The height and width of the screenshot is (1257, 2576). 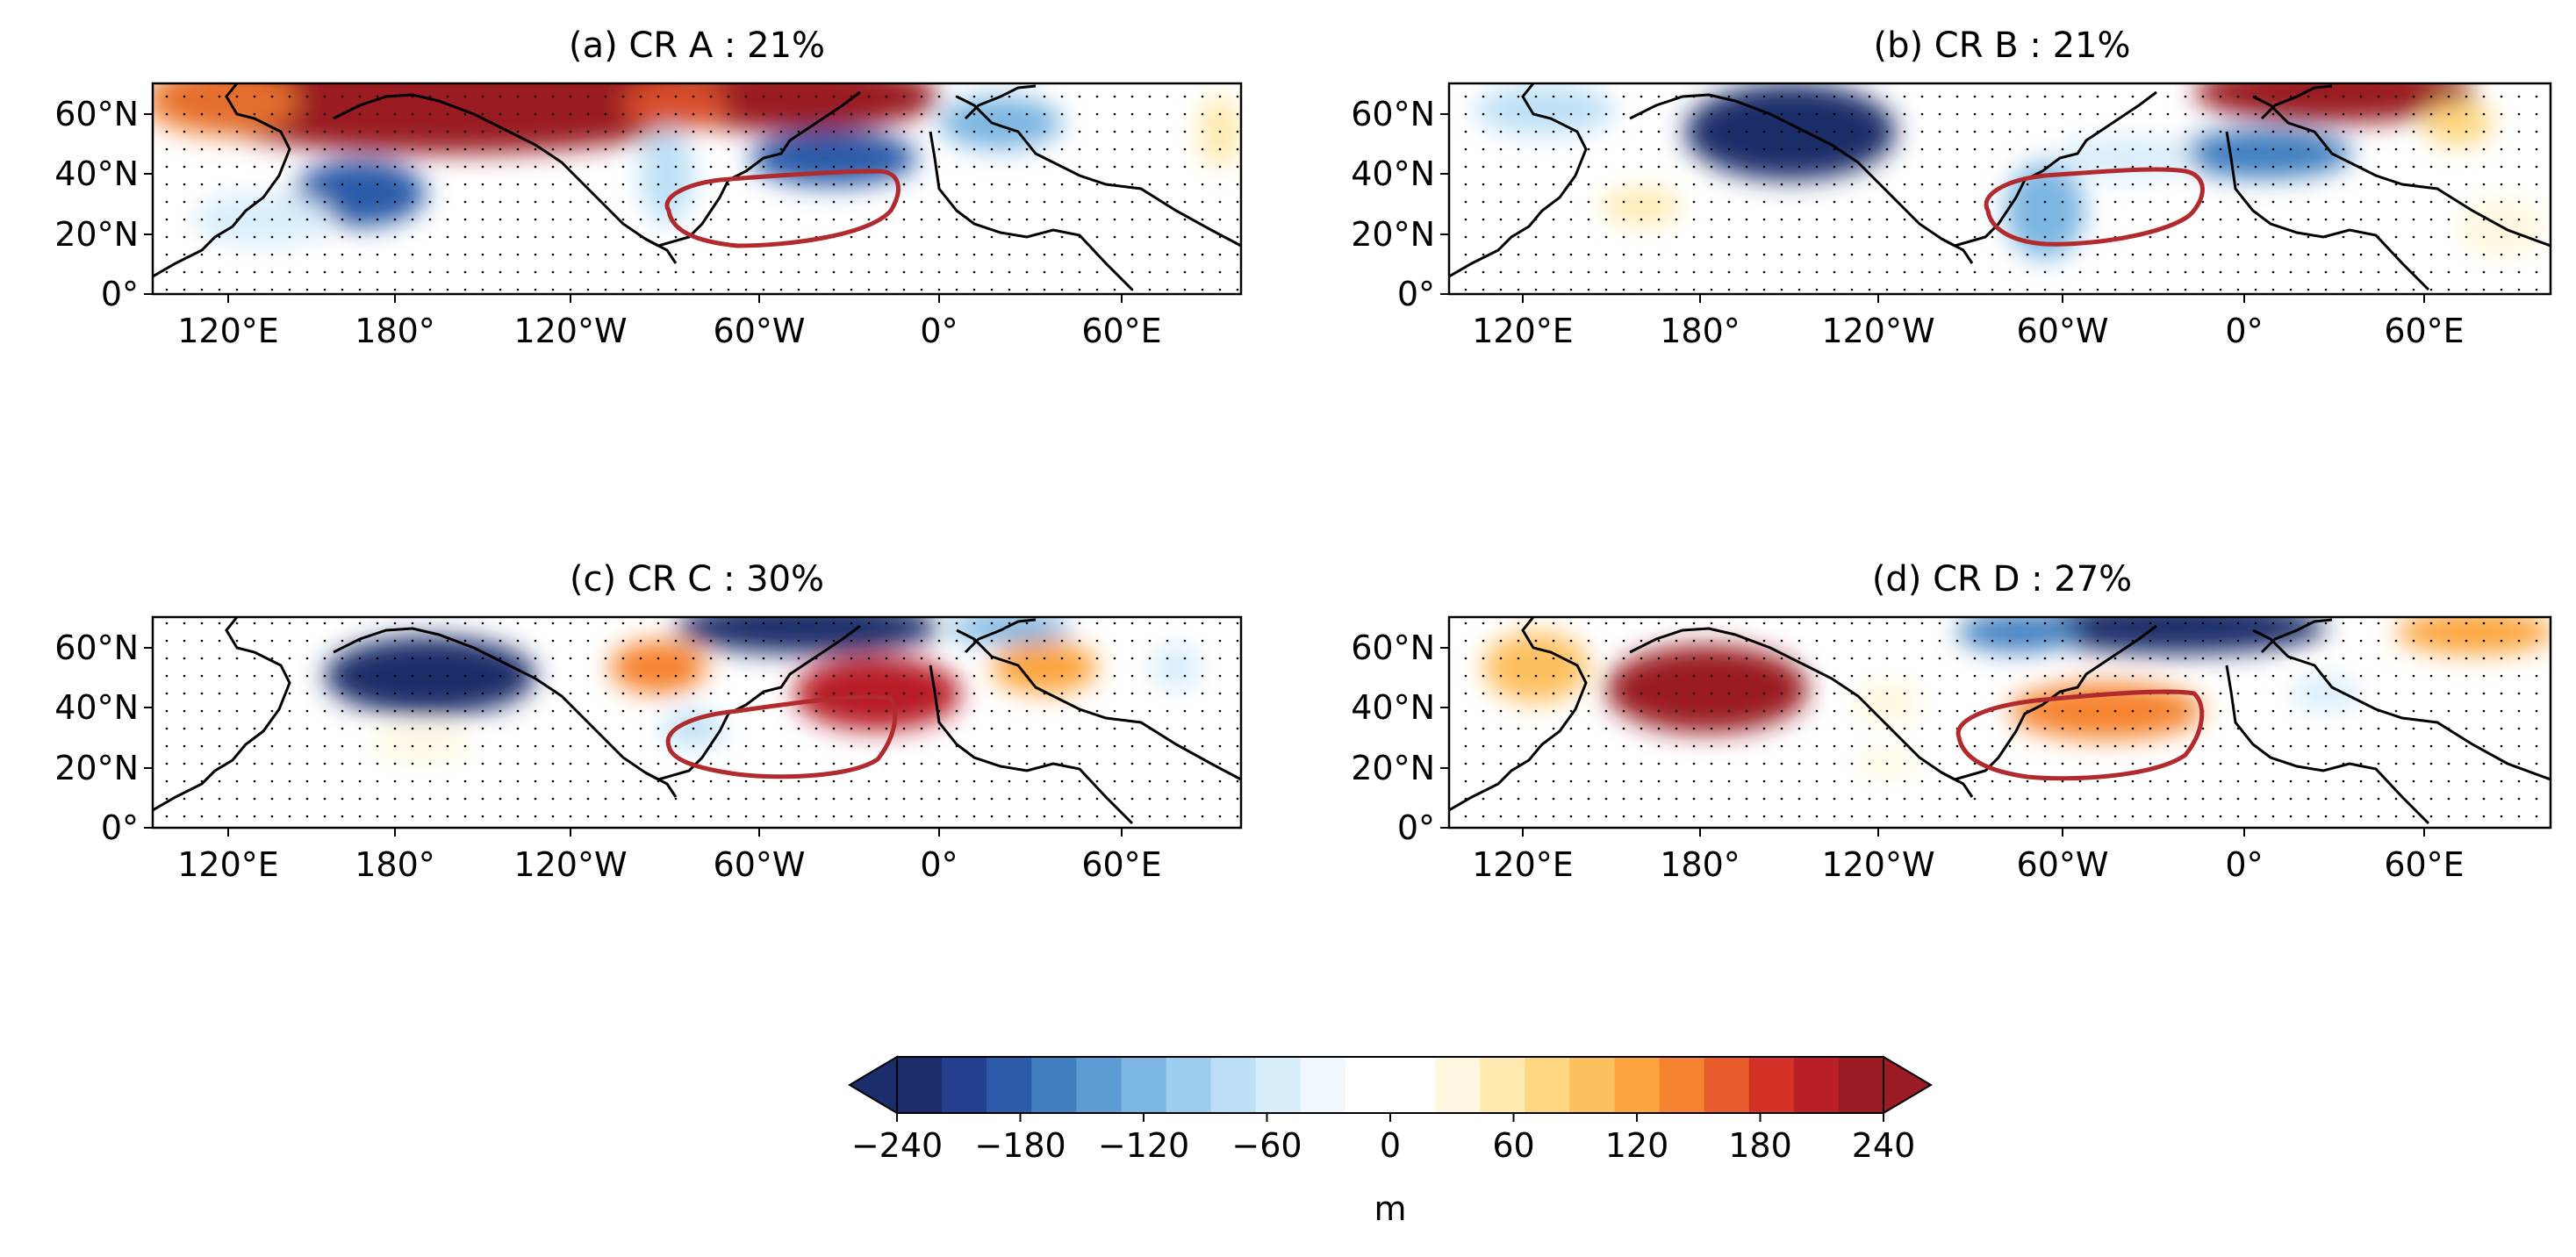 What do you see at coordinates (1513, 1145) in the screenshot?
I see `colorbar-tick-label: 60` at bounding box center [1513, 1145].